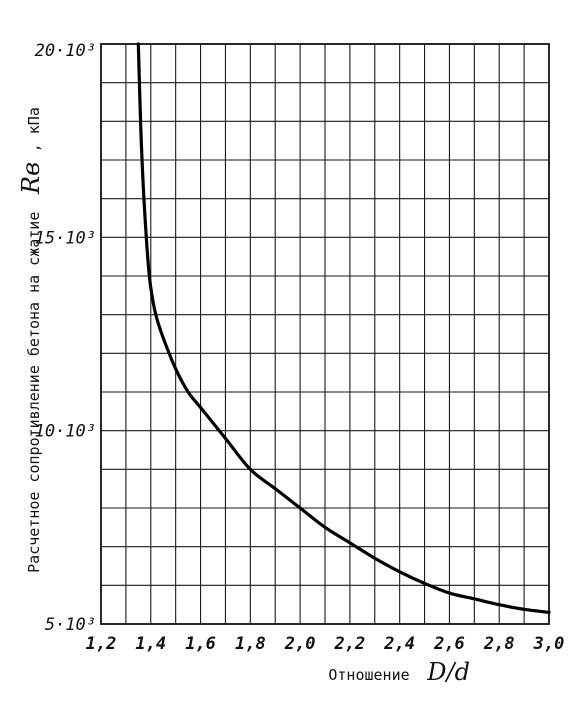  What do you see at coordinates (250, 644) in the screenshot?
I see `x-tick-label: 1,8` at bounding box center [250, 644].